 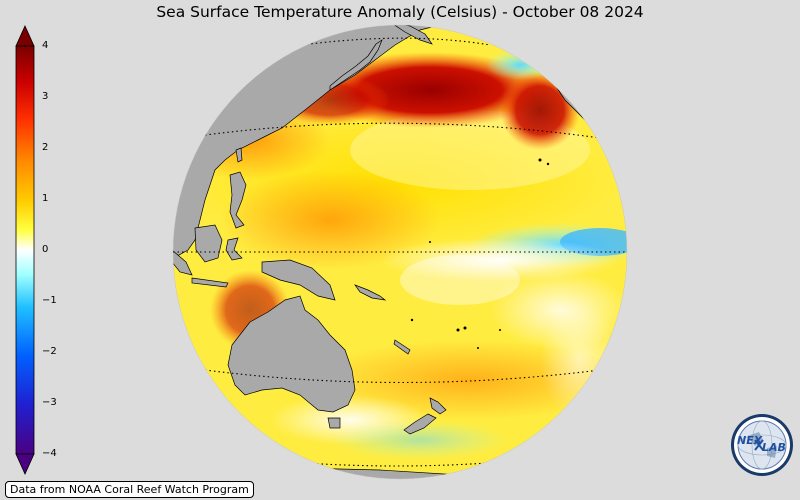 What do you see at coordinates (49, 402) in the screenshot?
I see `colorbar-tick-label: −3` at bounding box center [49, 402].